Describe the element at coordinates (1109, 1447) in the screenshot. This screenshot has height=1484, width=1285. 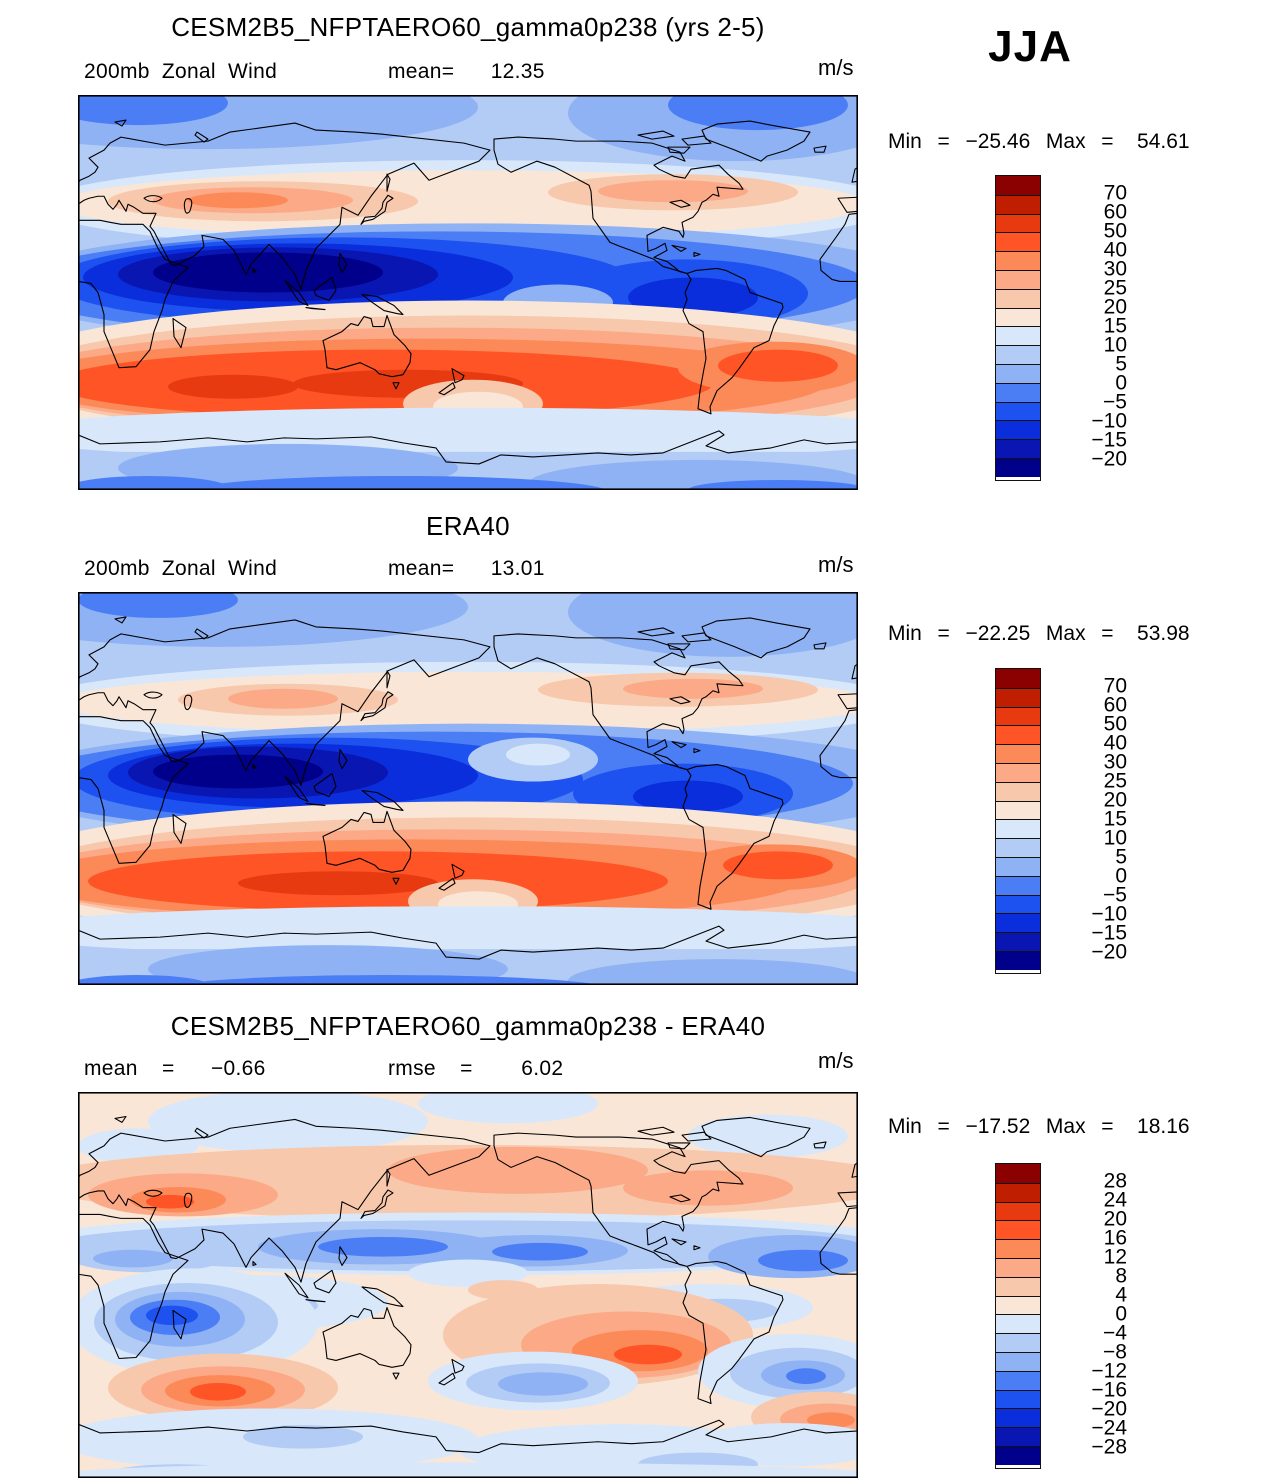
I see `colorbar-tick-label: −28` at that location.